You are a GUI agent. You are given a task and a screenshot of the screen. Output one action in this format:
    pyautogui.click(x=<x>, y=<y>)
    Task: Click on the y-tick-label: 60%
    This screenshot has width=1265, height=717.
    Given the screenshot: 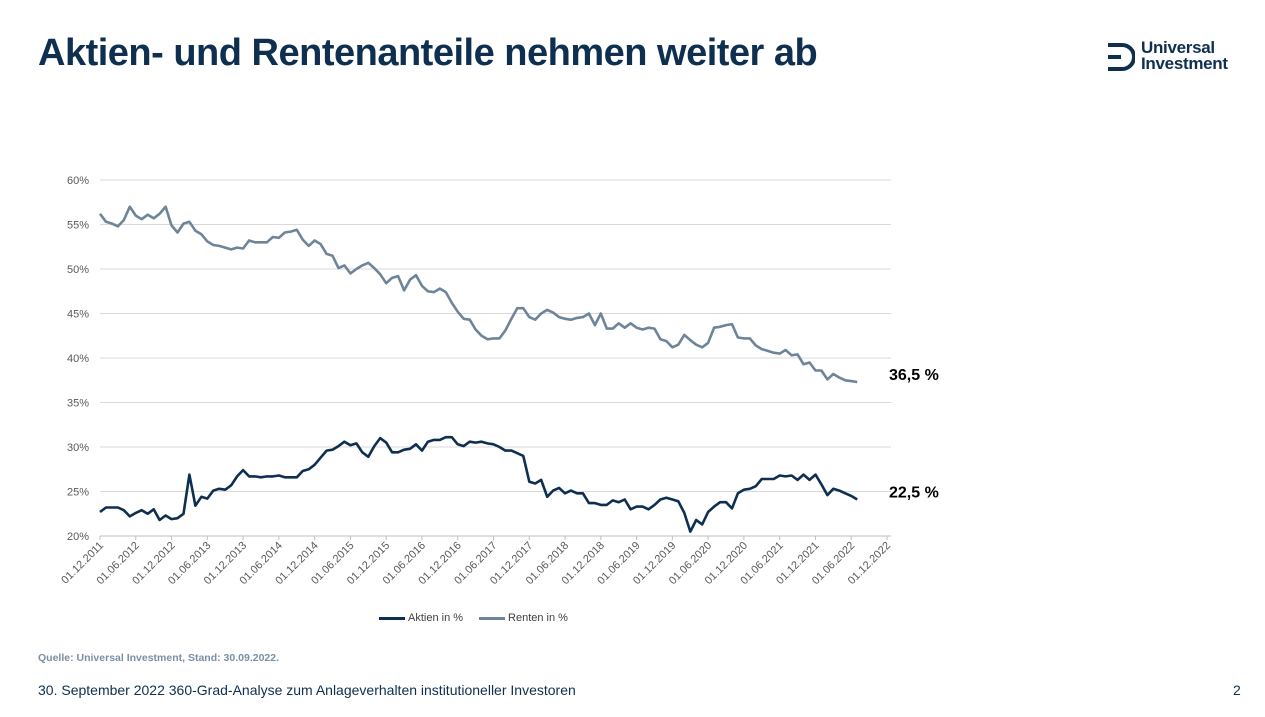 What is the action you would take?
    pyautogui.click(x=78, y=181)
    